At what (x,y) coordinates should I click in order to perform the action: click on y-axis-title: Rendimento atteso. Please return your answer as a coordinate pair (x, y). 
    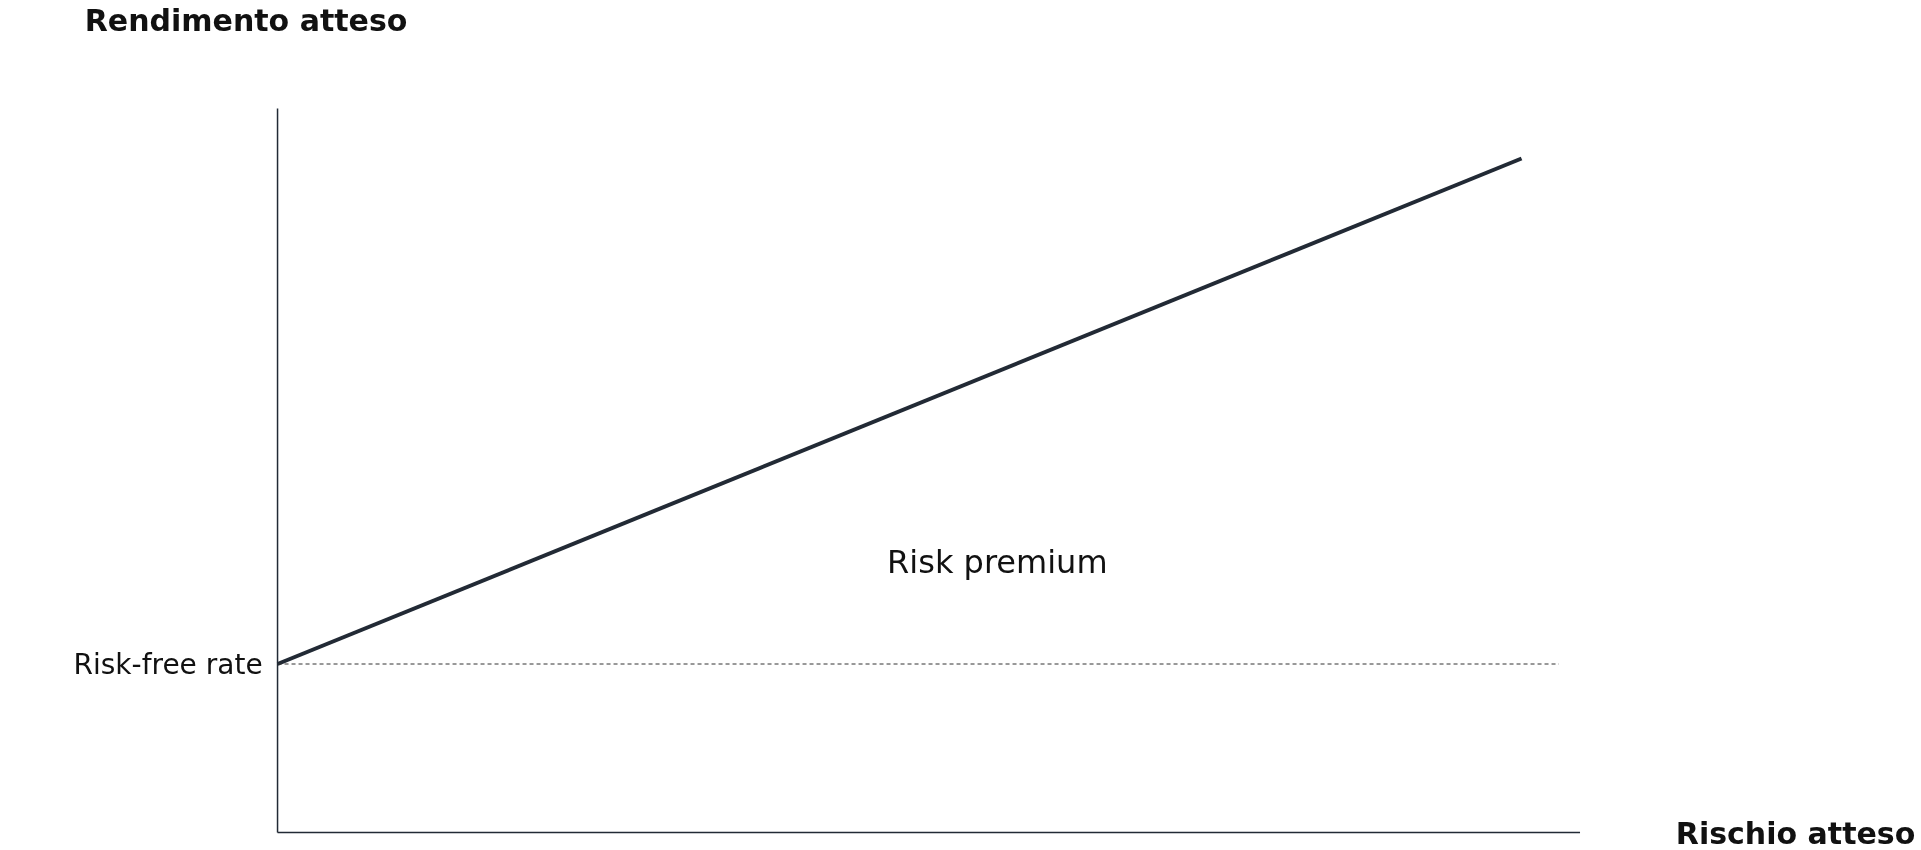
    Looking at the image, I should click on (246, 20).